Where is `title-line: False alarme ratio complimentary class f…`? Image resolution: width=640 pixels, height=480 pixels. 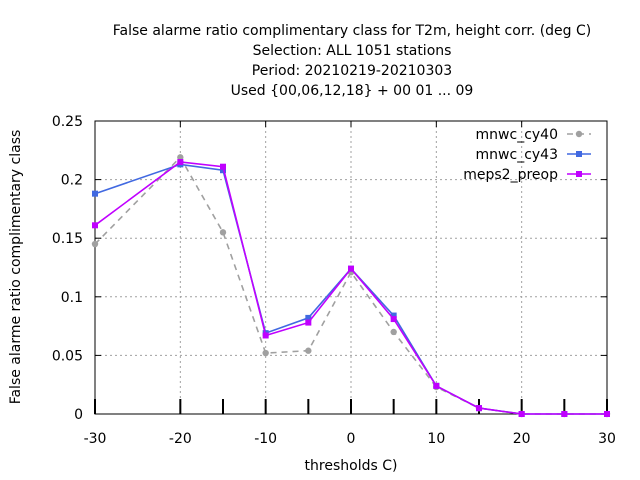 title-line: False alarme ratio complimentary class f… is located at coordinates (352, 31).